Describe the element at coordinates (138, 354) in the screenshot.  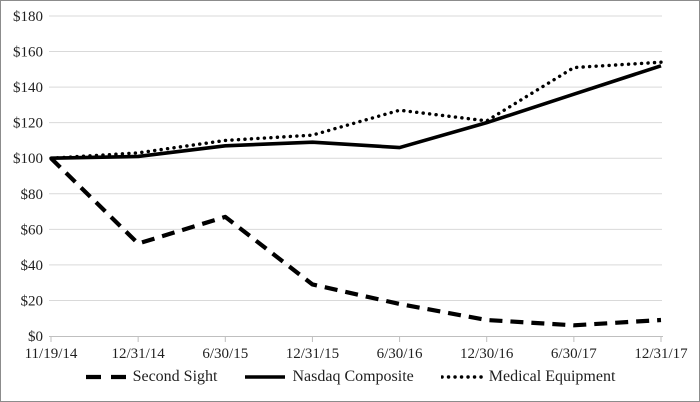
I see `x-tick-label: 12/31/14` at that location.